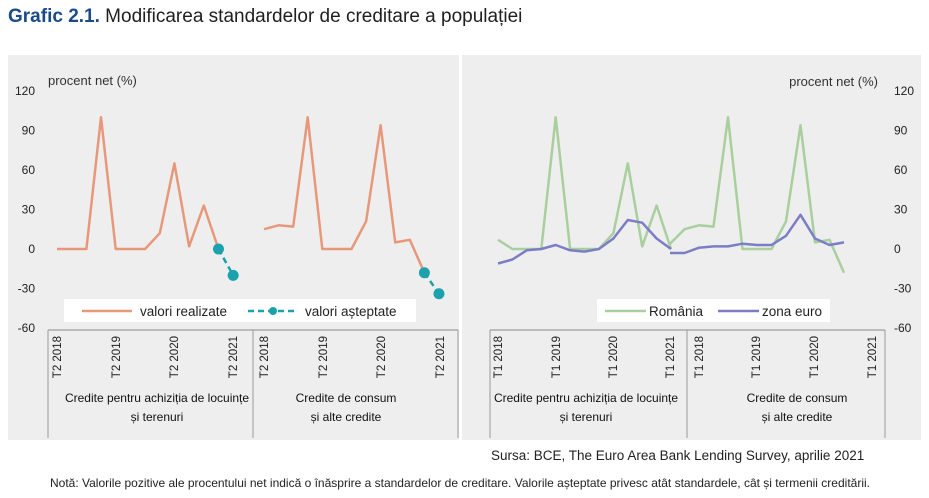 Image resolution: width=929 pixels, height=498 pixels. Describe the element at coordinates (713, 310) in the screenshot. I see `legend-right-box` at that location.